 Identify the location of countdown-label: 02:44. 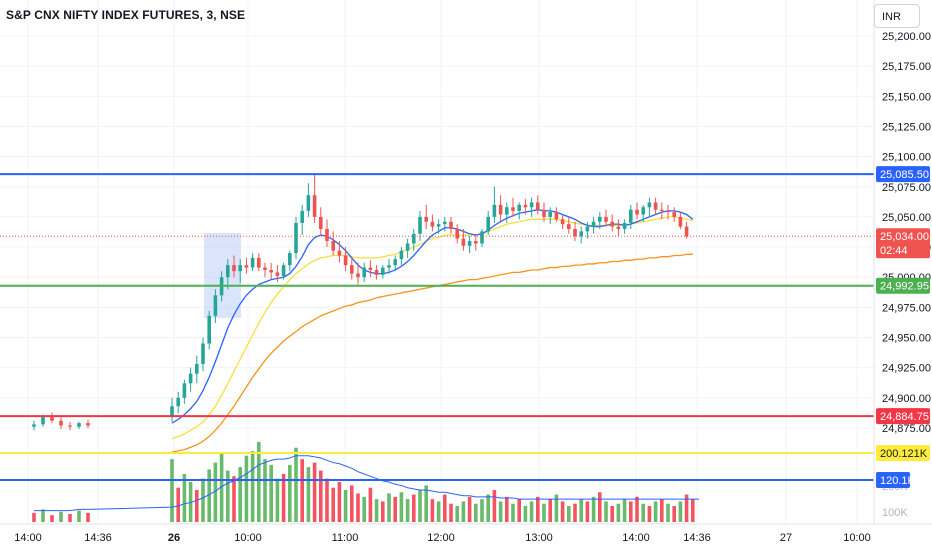
(894, 251).